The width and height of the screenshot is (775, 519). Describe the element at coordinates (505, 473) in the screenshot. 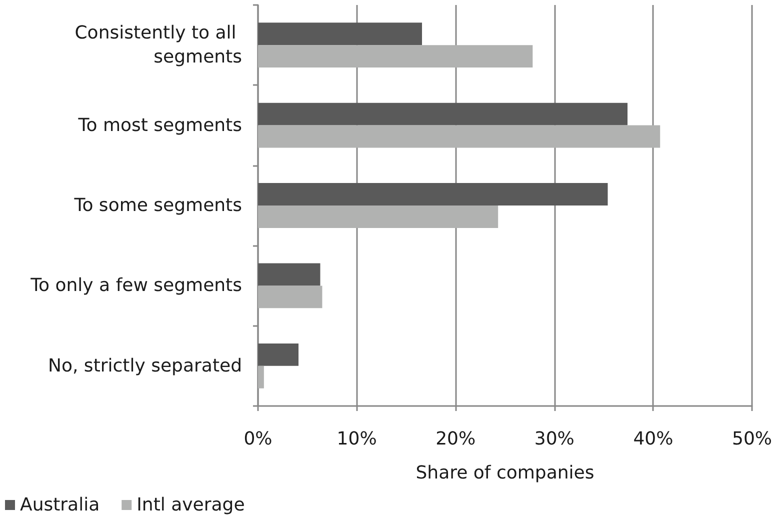

I see `x-axis-title: Share of companies` at that location.